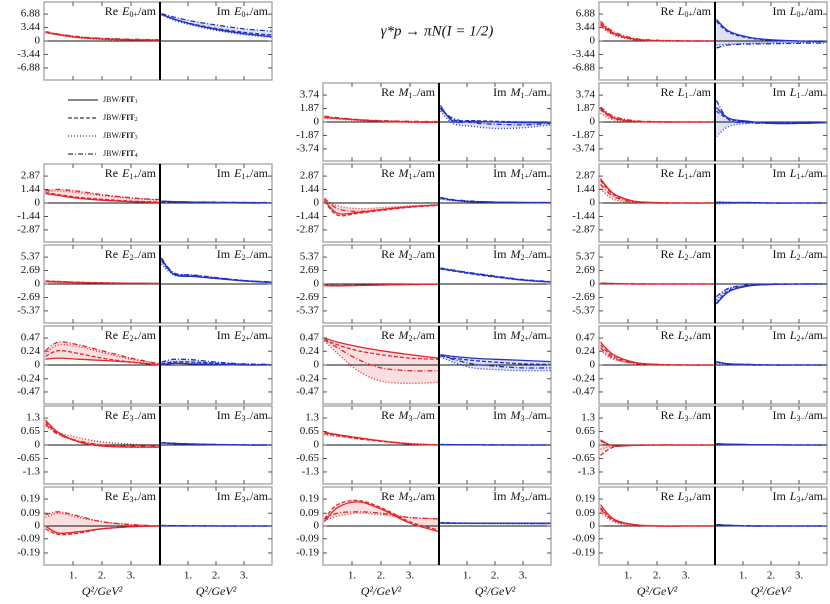 The height and width of the screenshot is (604, 830). I want to click on y-tick-label: -3.74, so click(307, 148).